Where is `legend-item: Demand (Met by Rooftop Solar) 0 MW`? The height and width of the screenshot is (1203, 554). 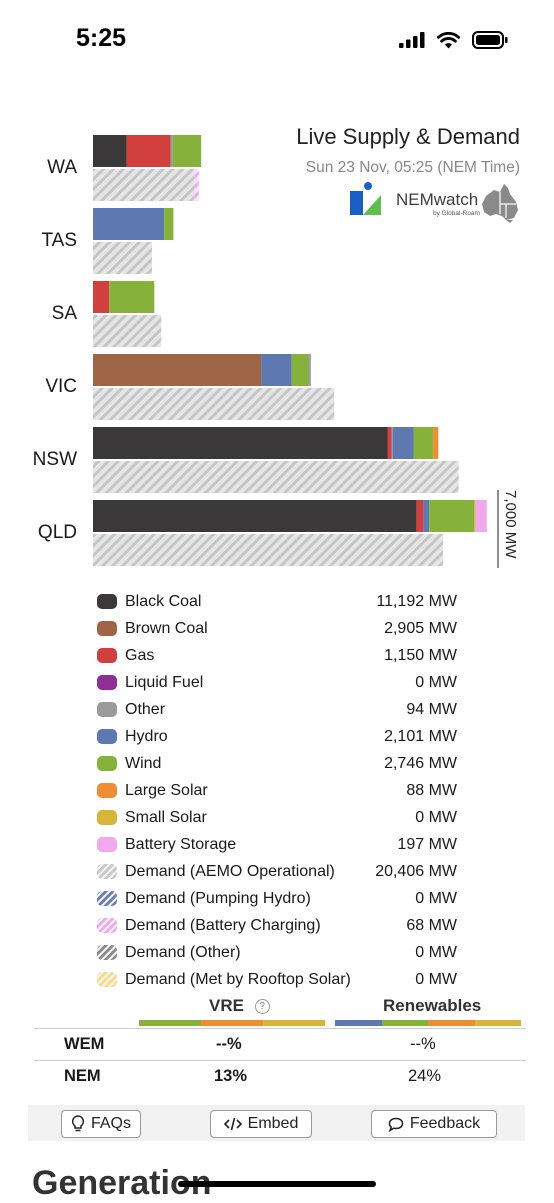 legend-item: Demand (Met by Rooftop Solar) 0 MW is located at coordinates (283, 979).